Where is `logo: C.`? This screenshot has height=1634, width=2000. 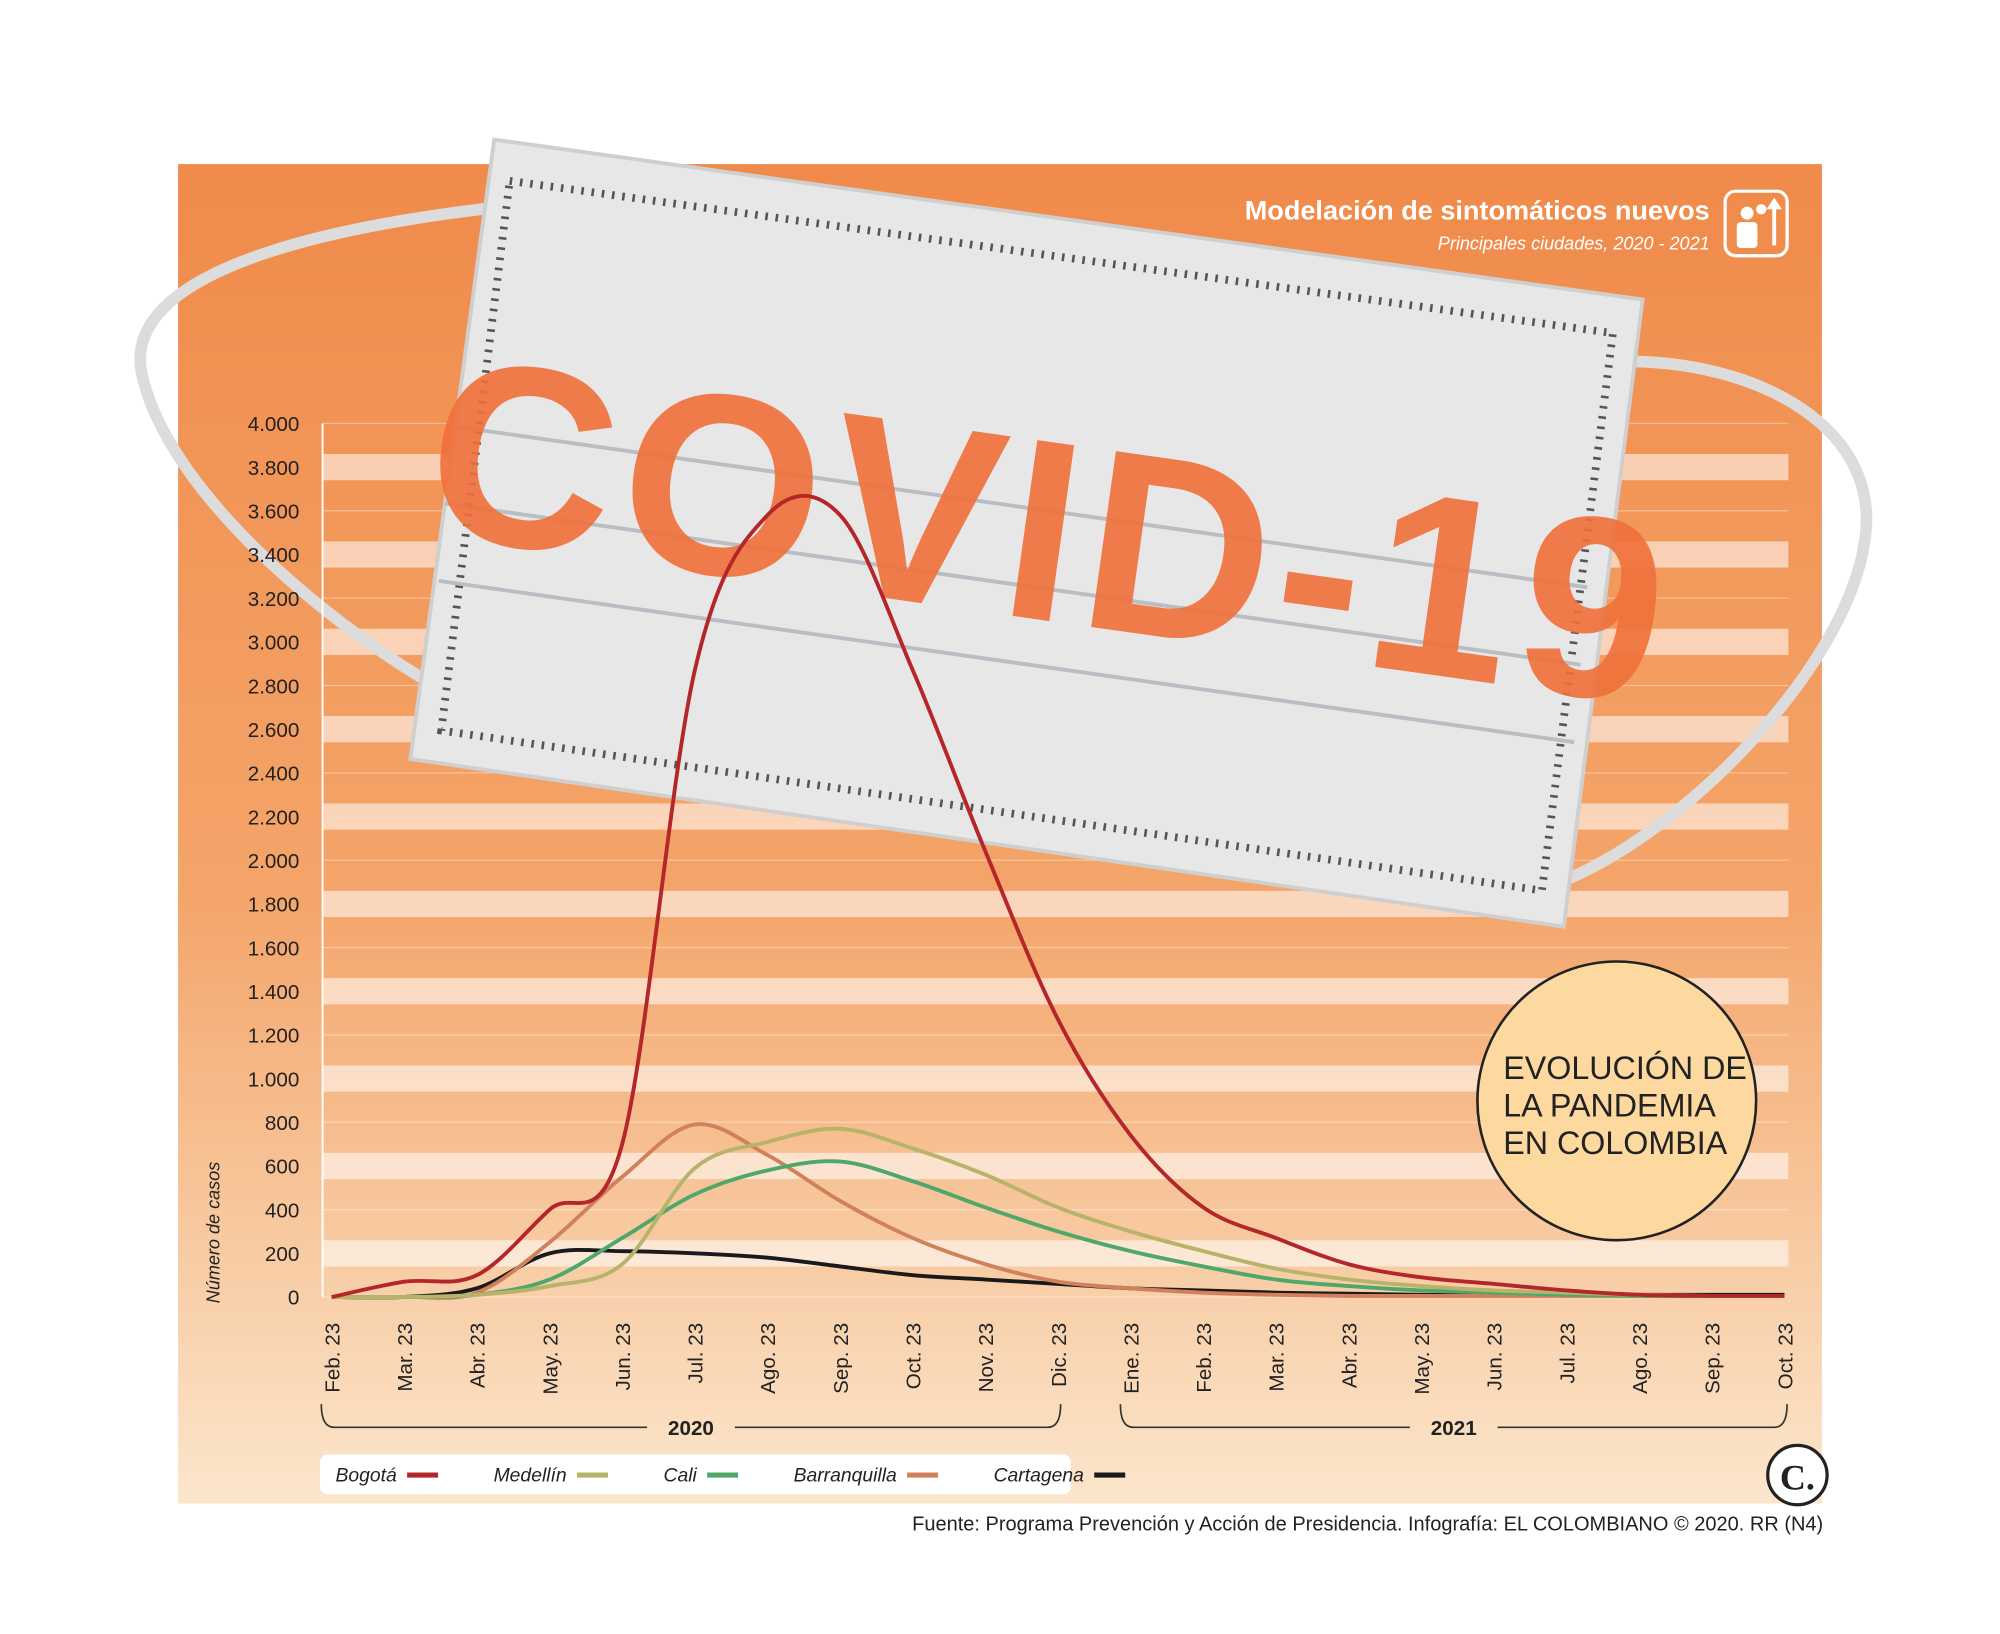
logo: C. is located at coordinates (1797, 1475).